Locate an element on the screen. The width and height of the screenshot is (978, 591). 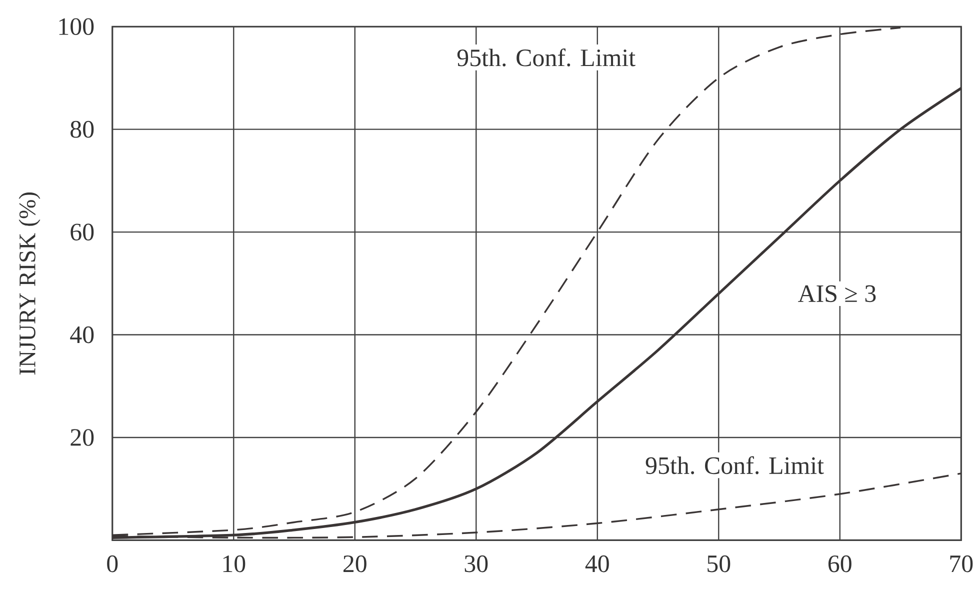
y-tick-label: 40 is located at coordinates (82, 334).